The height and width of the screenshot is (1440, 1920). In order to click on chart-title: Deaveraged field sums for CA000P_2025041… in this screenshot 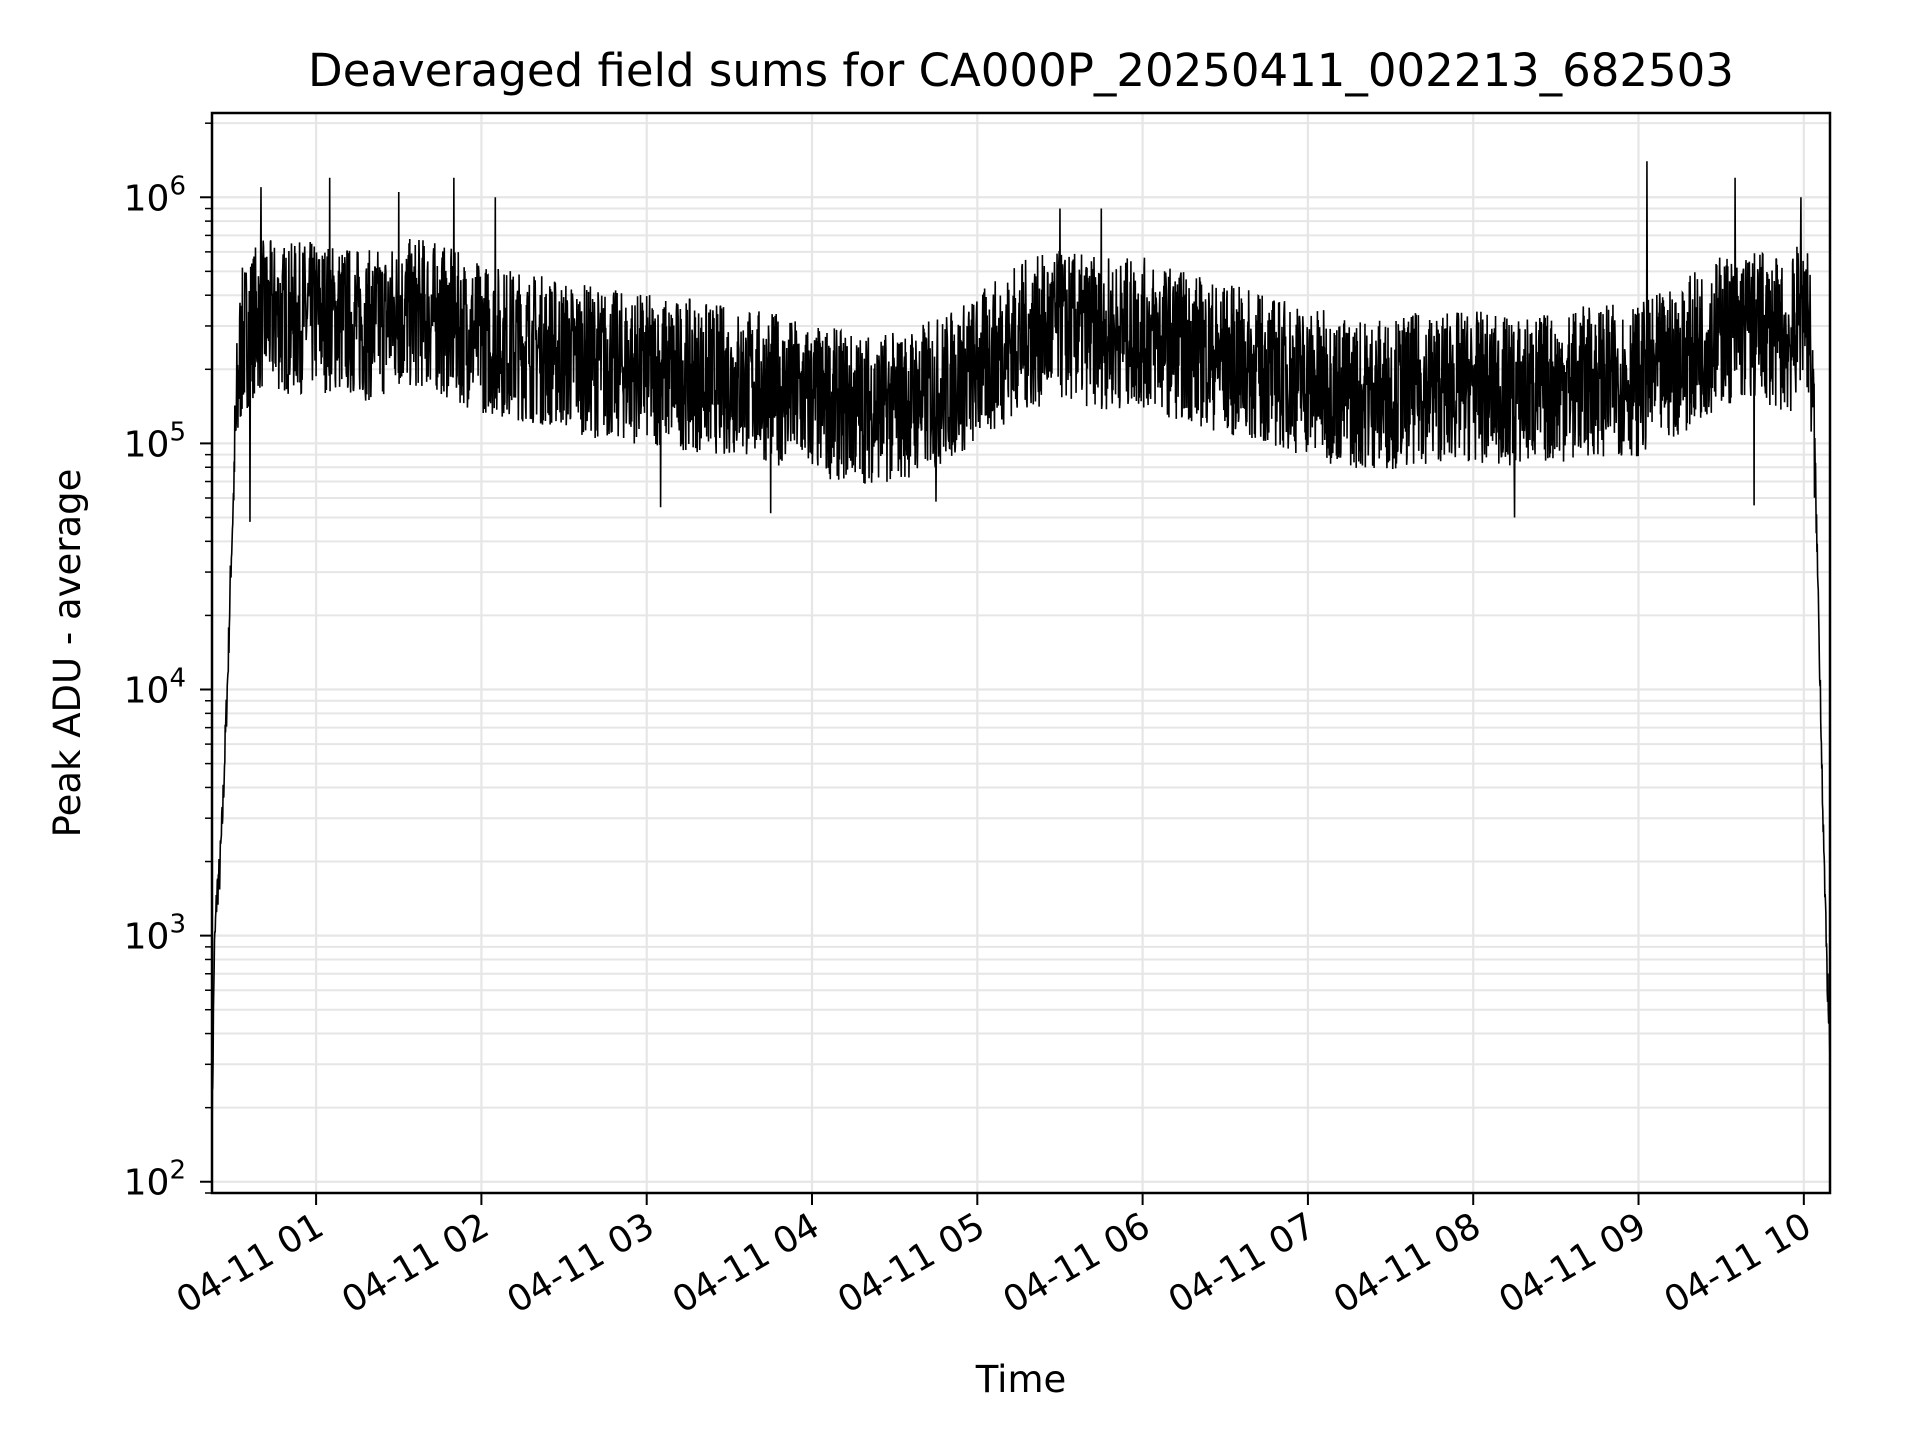, I will do `click(1021, 70)`.